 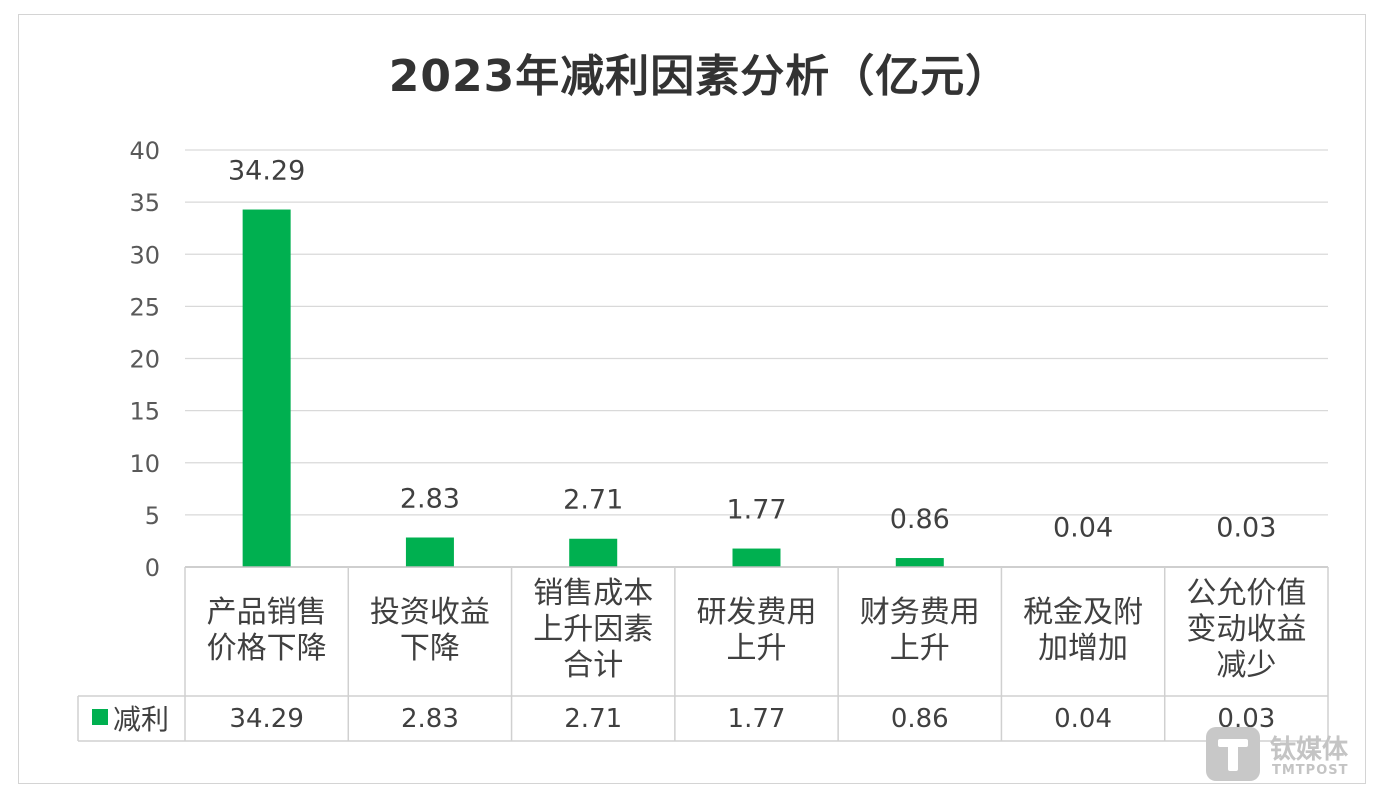 I want to click on legend-series-name: 减利, so click(x=141, y=719).